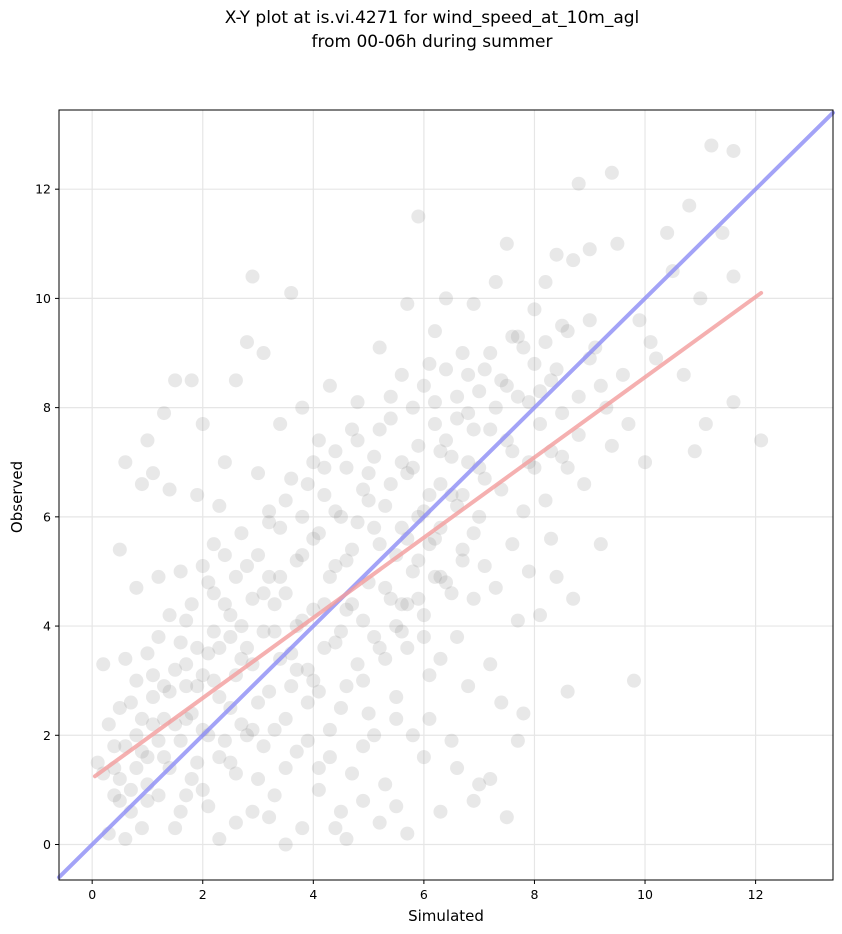 The height and width of the screenshot is (934, 842). What do you see at coordinates (17, 497) in the screenshot?
I see `y-axis-label: Observed` at bounding box center [17, 497].